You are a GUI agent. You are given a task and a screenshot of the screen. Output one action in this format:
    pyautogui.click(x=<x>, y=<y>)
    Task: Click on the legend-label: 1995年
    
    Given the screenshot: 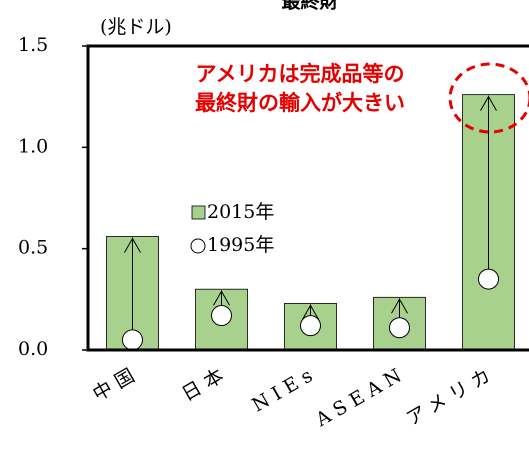 What is the action you would take?
    pyautogui.click(x=240, y=245)
    